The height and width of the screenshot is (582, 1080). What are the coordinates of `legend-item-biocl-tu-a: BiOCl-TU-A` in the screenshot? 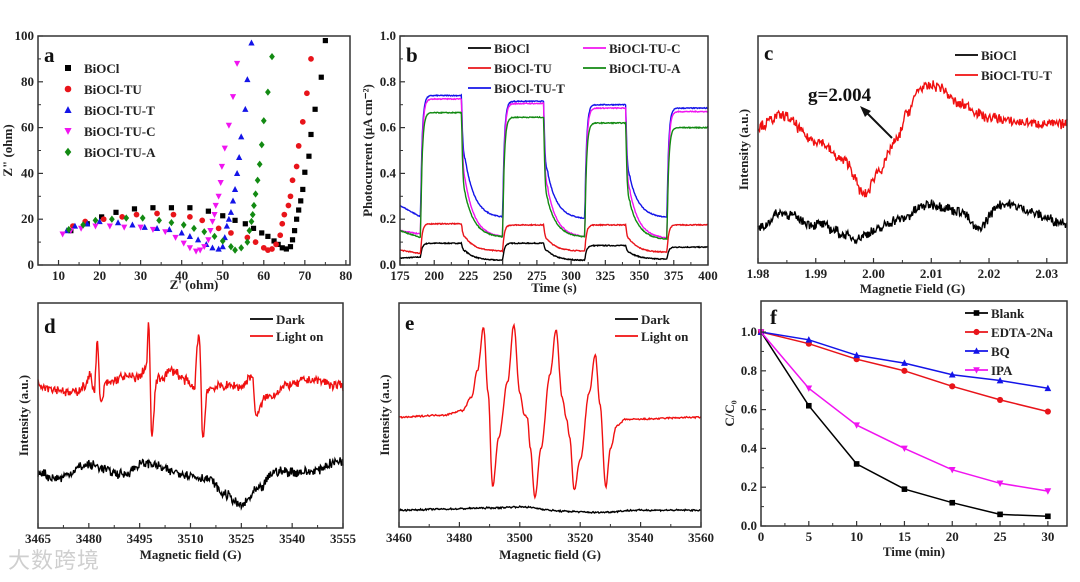 It's located at (632, 68).